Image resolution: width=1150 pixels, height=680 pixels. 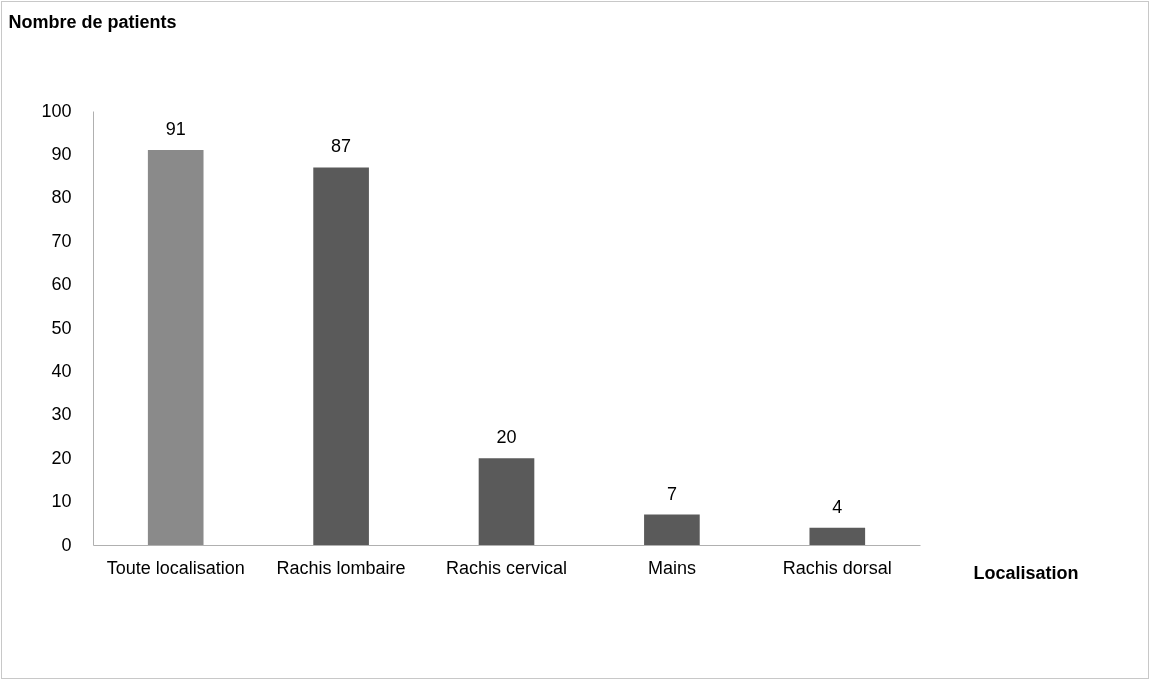 I want to click on data-label: 4, so click(x=837, y=506).